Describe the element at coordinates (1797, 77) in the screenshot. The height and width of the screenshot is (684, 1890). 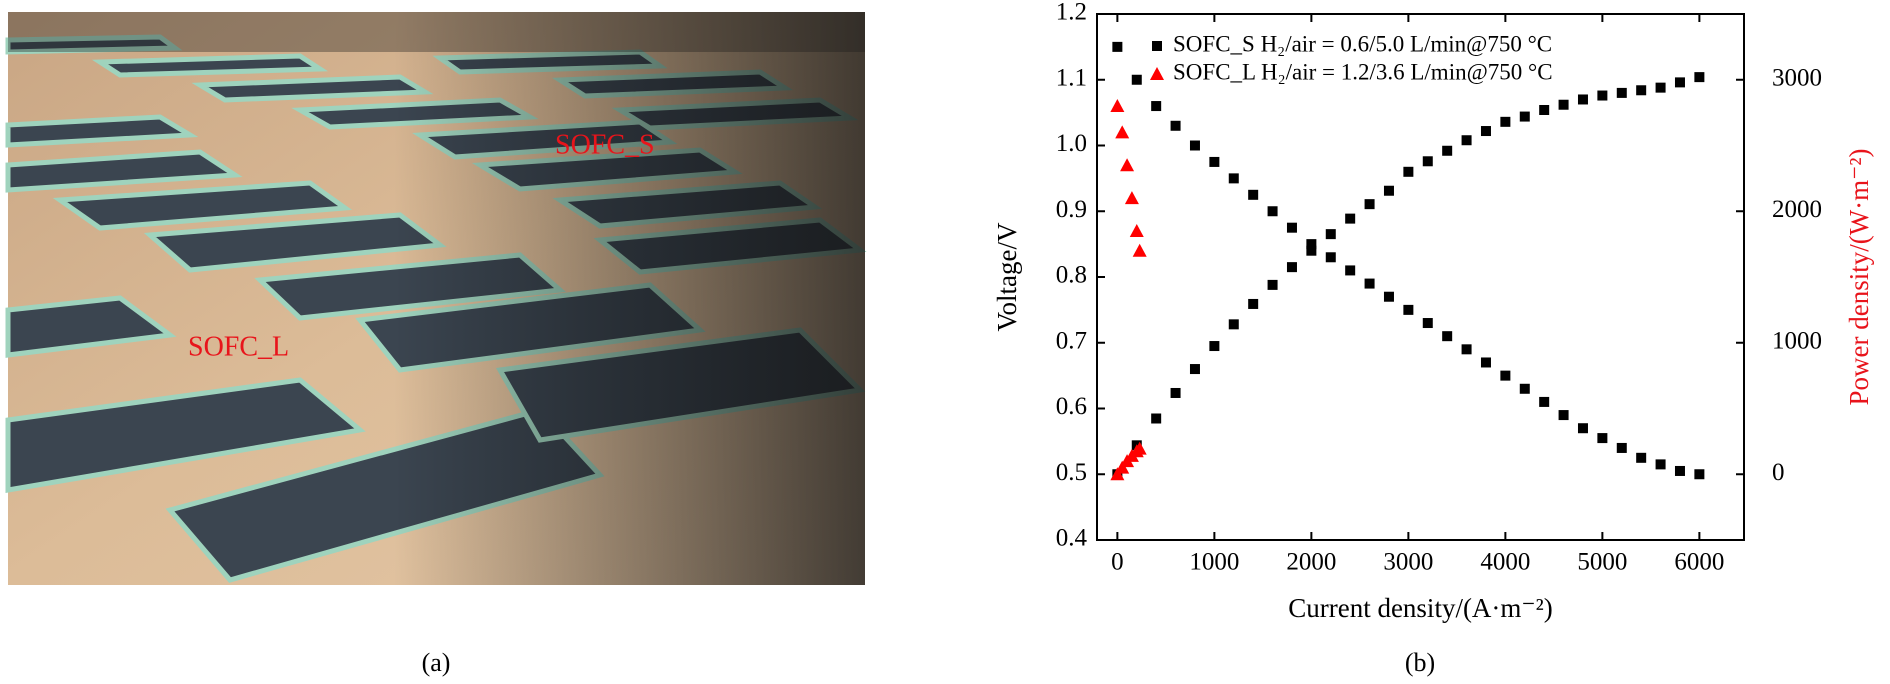
I see `y2-tick-label: 3000` at that location.